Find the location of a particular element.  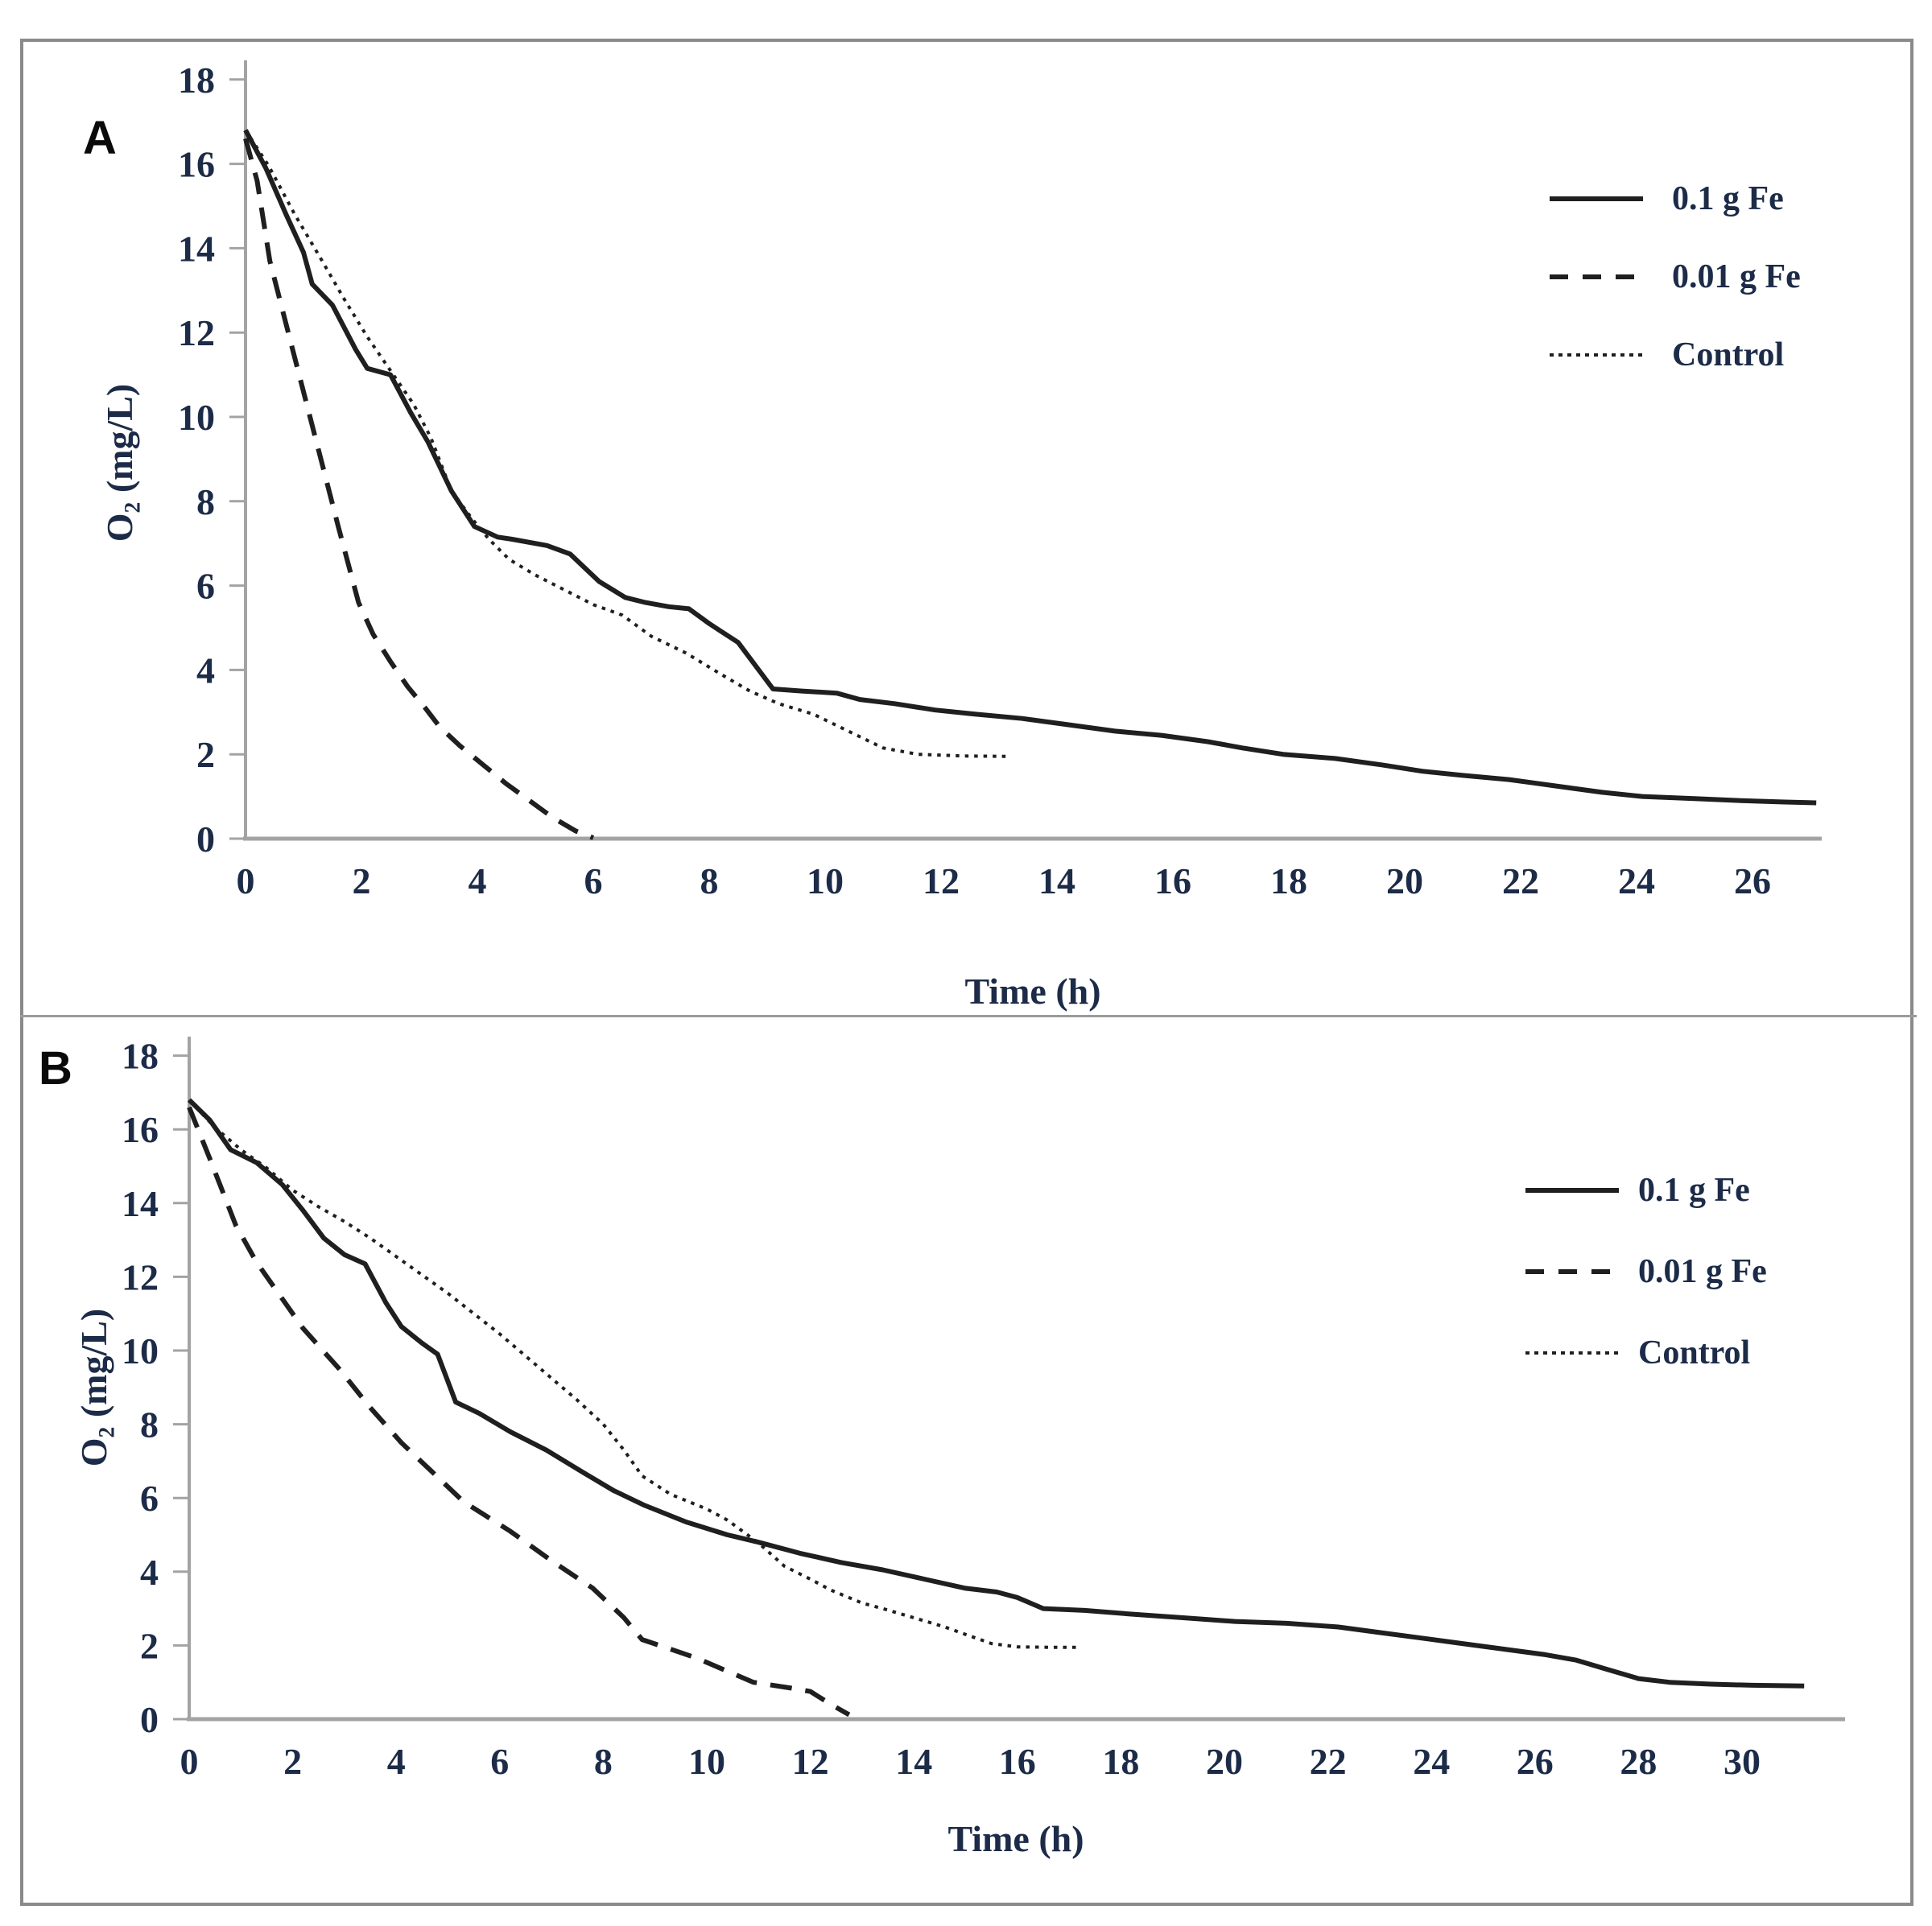

panel-b-label: B is located at coordinates (55, 1068).